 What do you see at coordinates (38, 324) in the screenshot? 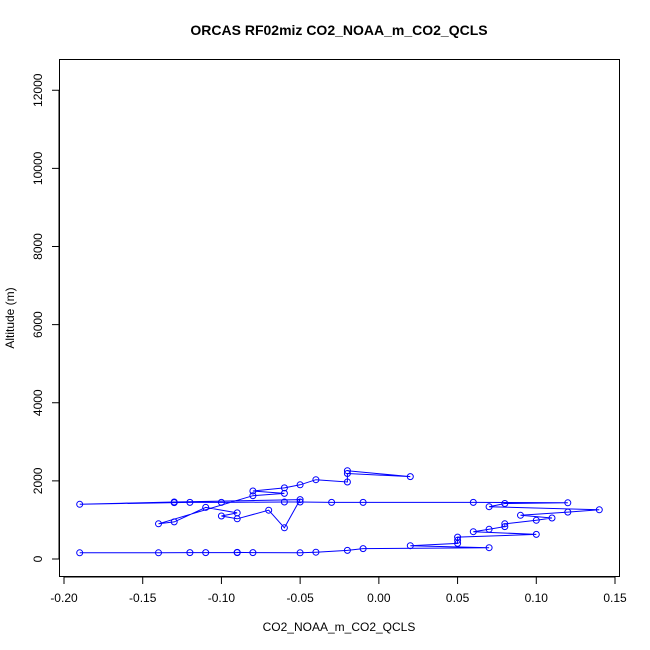
I see `y-tick-label: 6000` at bounding box center [38, 324].